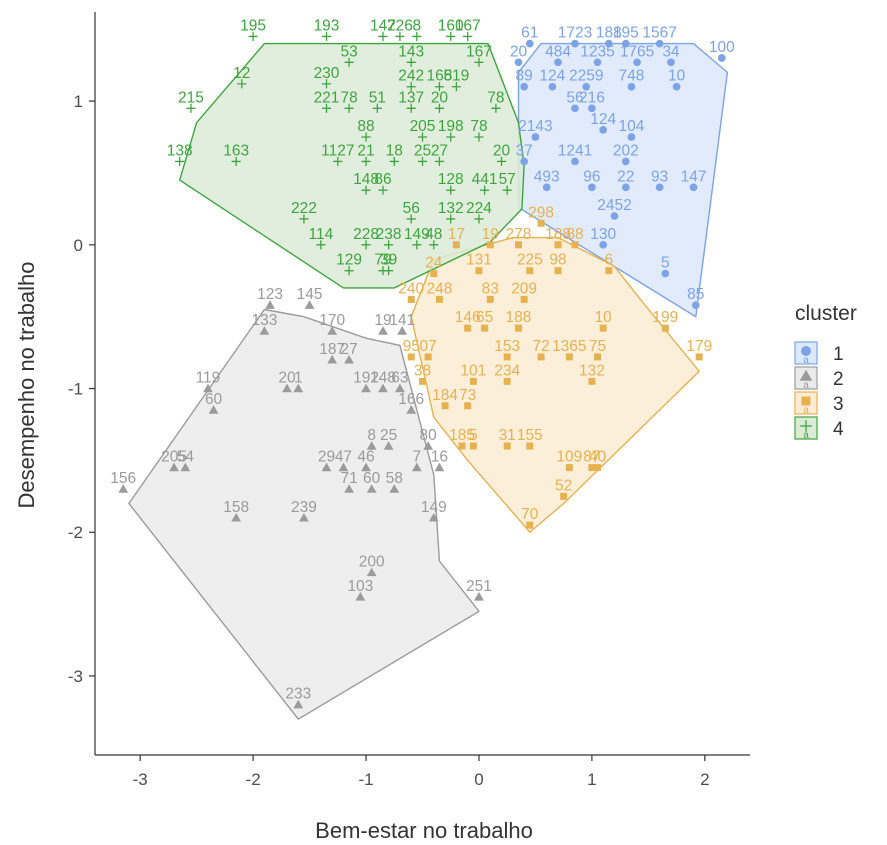  I want to click on cluster-2-point-label: 192, so click(366, 378).